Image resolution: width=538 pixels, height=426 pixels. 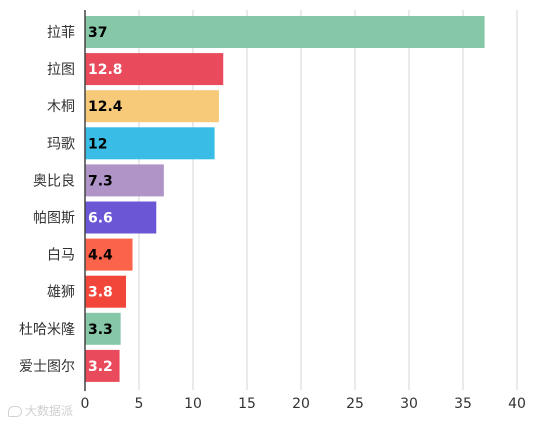 What do you see at coordinates (97, 33) in the screenshot?
I see `bar-value-label: 37` at bounding box center [97, 33].